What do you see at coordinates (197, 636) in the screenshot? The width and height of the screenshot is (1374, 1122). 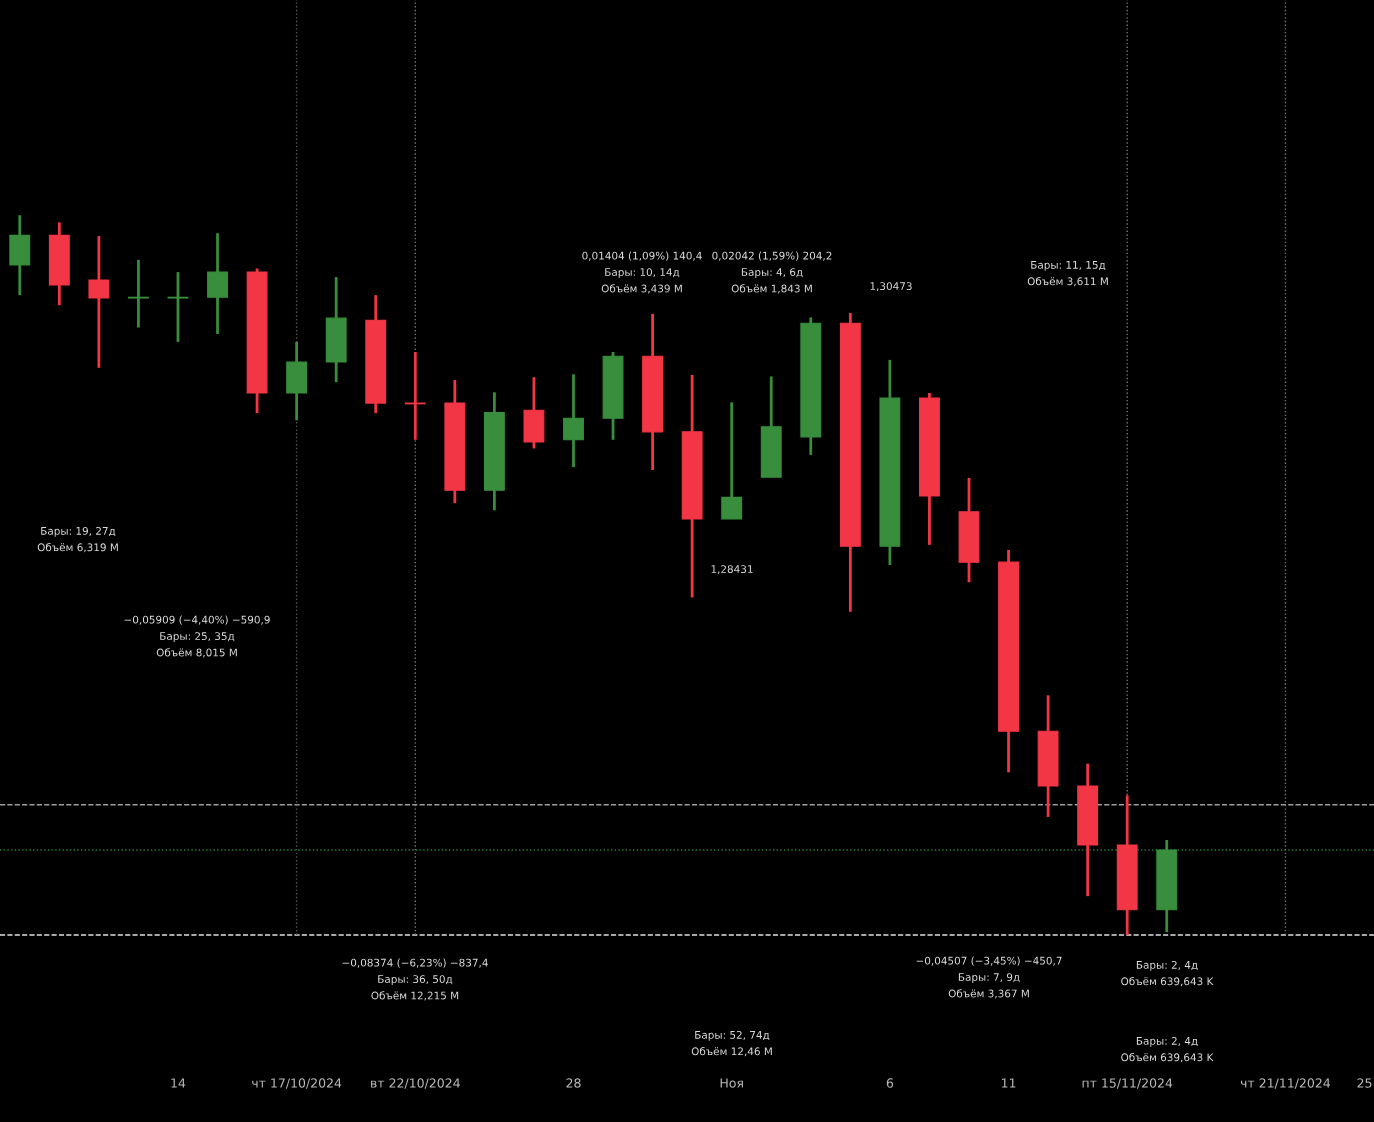 I see `annotation: −0,05909 (−4,40%) −590,9 Бары: 25, 35д Объём 8,015 M` at bounding box center [197, 636].